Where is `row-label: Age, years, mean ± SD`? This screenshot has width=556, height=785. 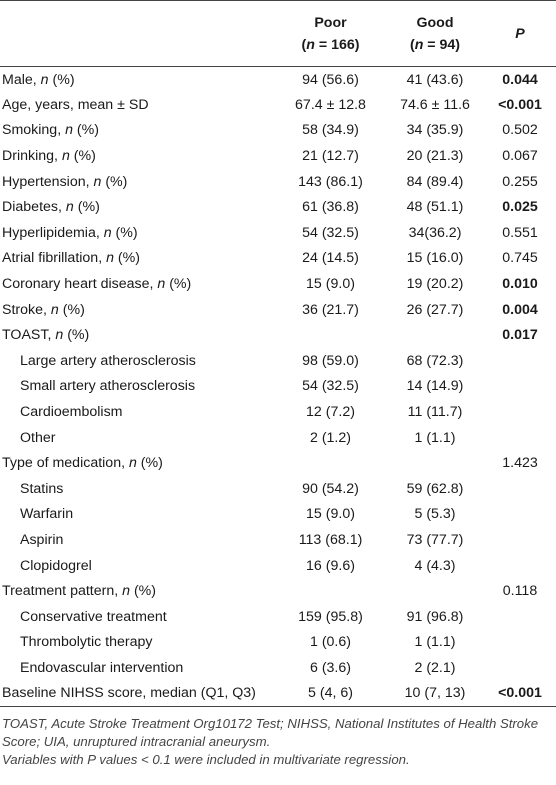
row-label: Age, years, mean ± SD is located at coordinates (75, 104).